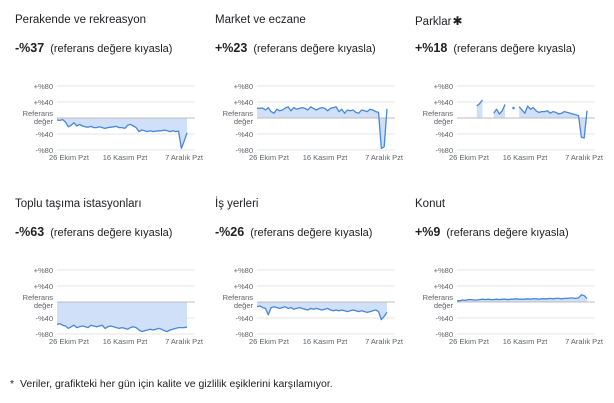 This screenshot has width=614, height=403. I want to click on asterisk-icon: ✱, so click(457, 21).